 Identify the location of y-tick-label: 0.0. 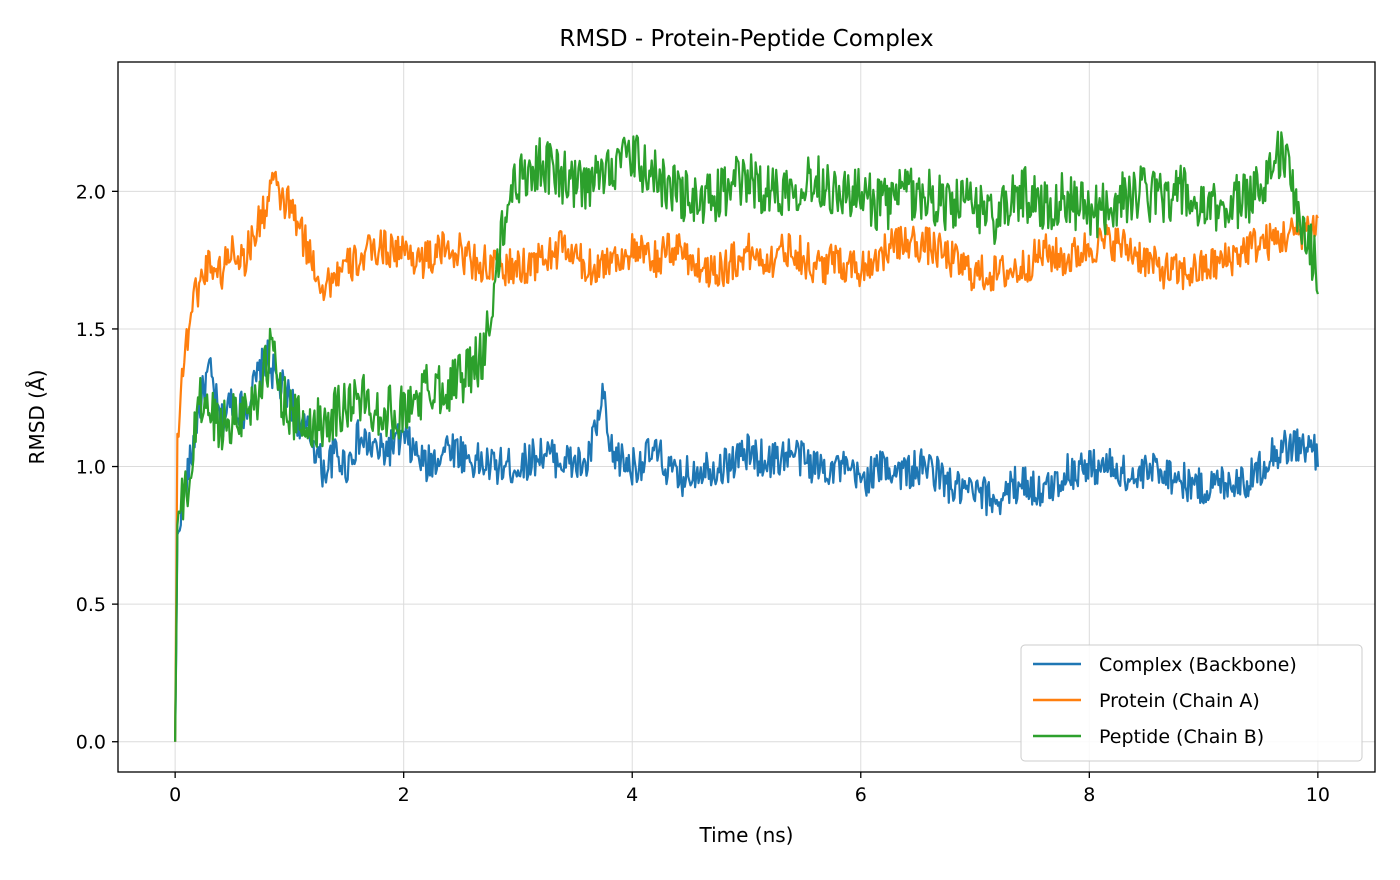
(91, 743).